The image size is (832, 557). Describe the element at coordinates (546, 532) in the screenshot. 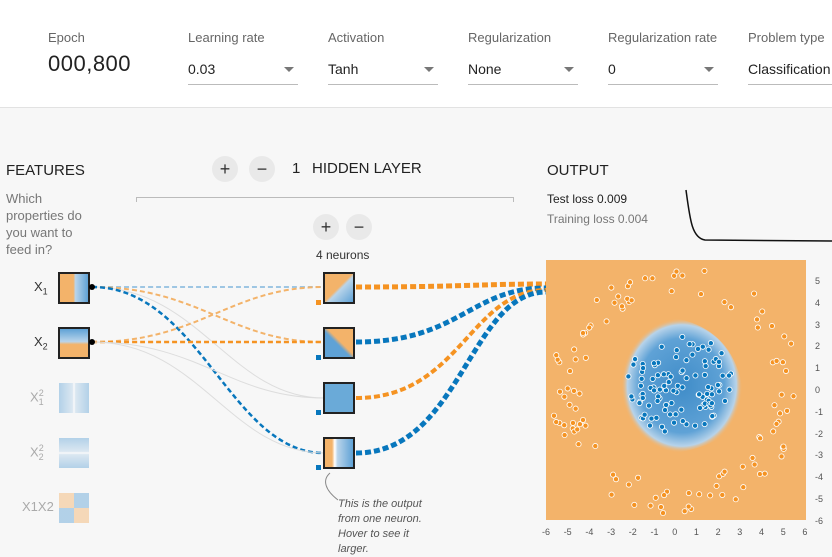

I see `x-tick-label: -6` at that location.